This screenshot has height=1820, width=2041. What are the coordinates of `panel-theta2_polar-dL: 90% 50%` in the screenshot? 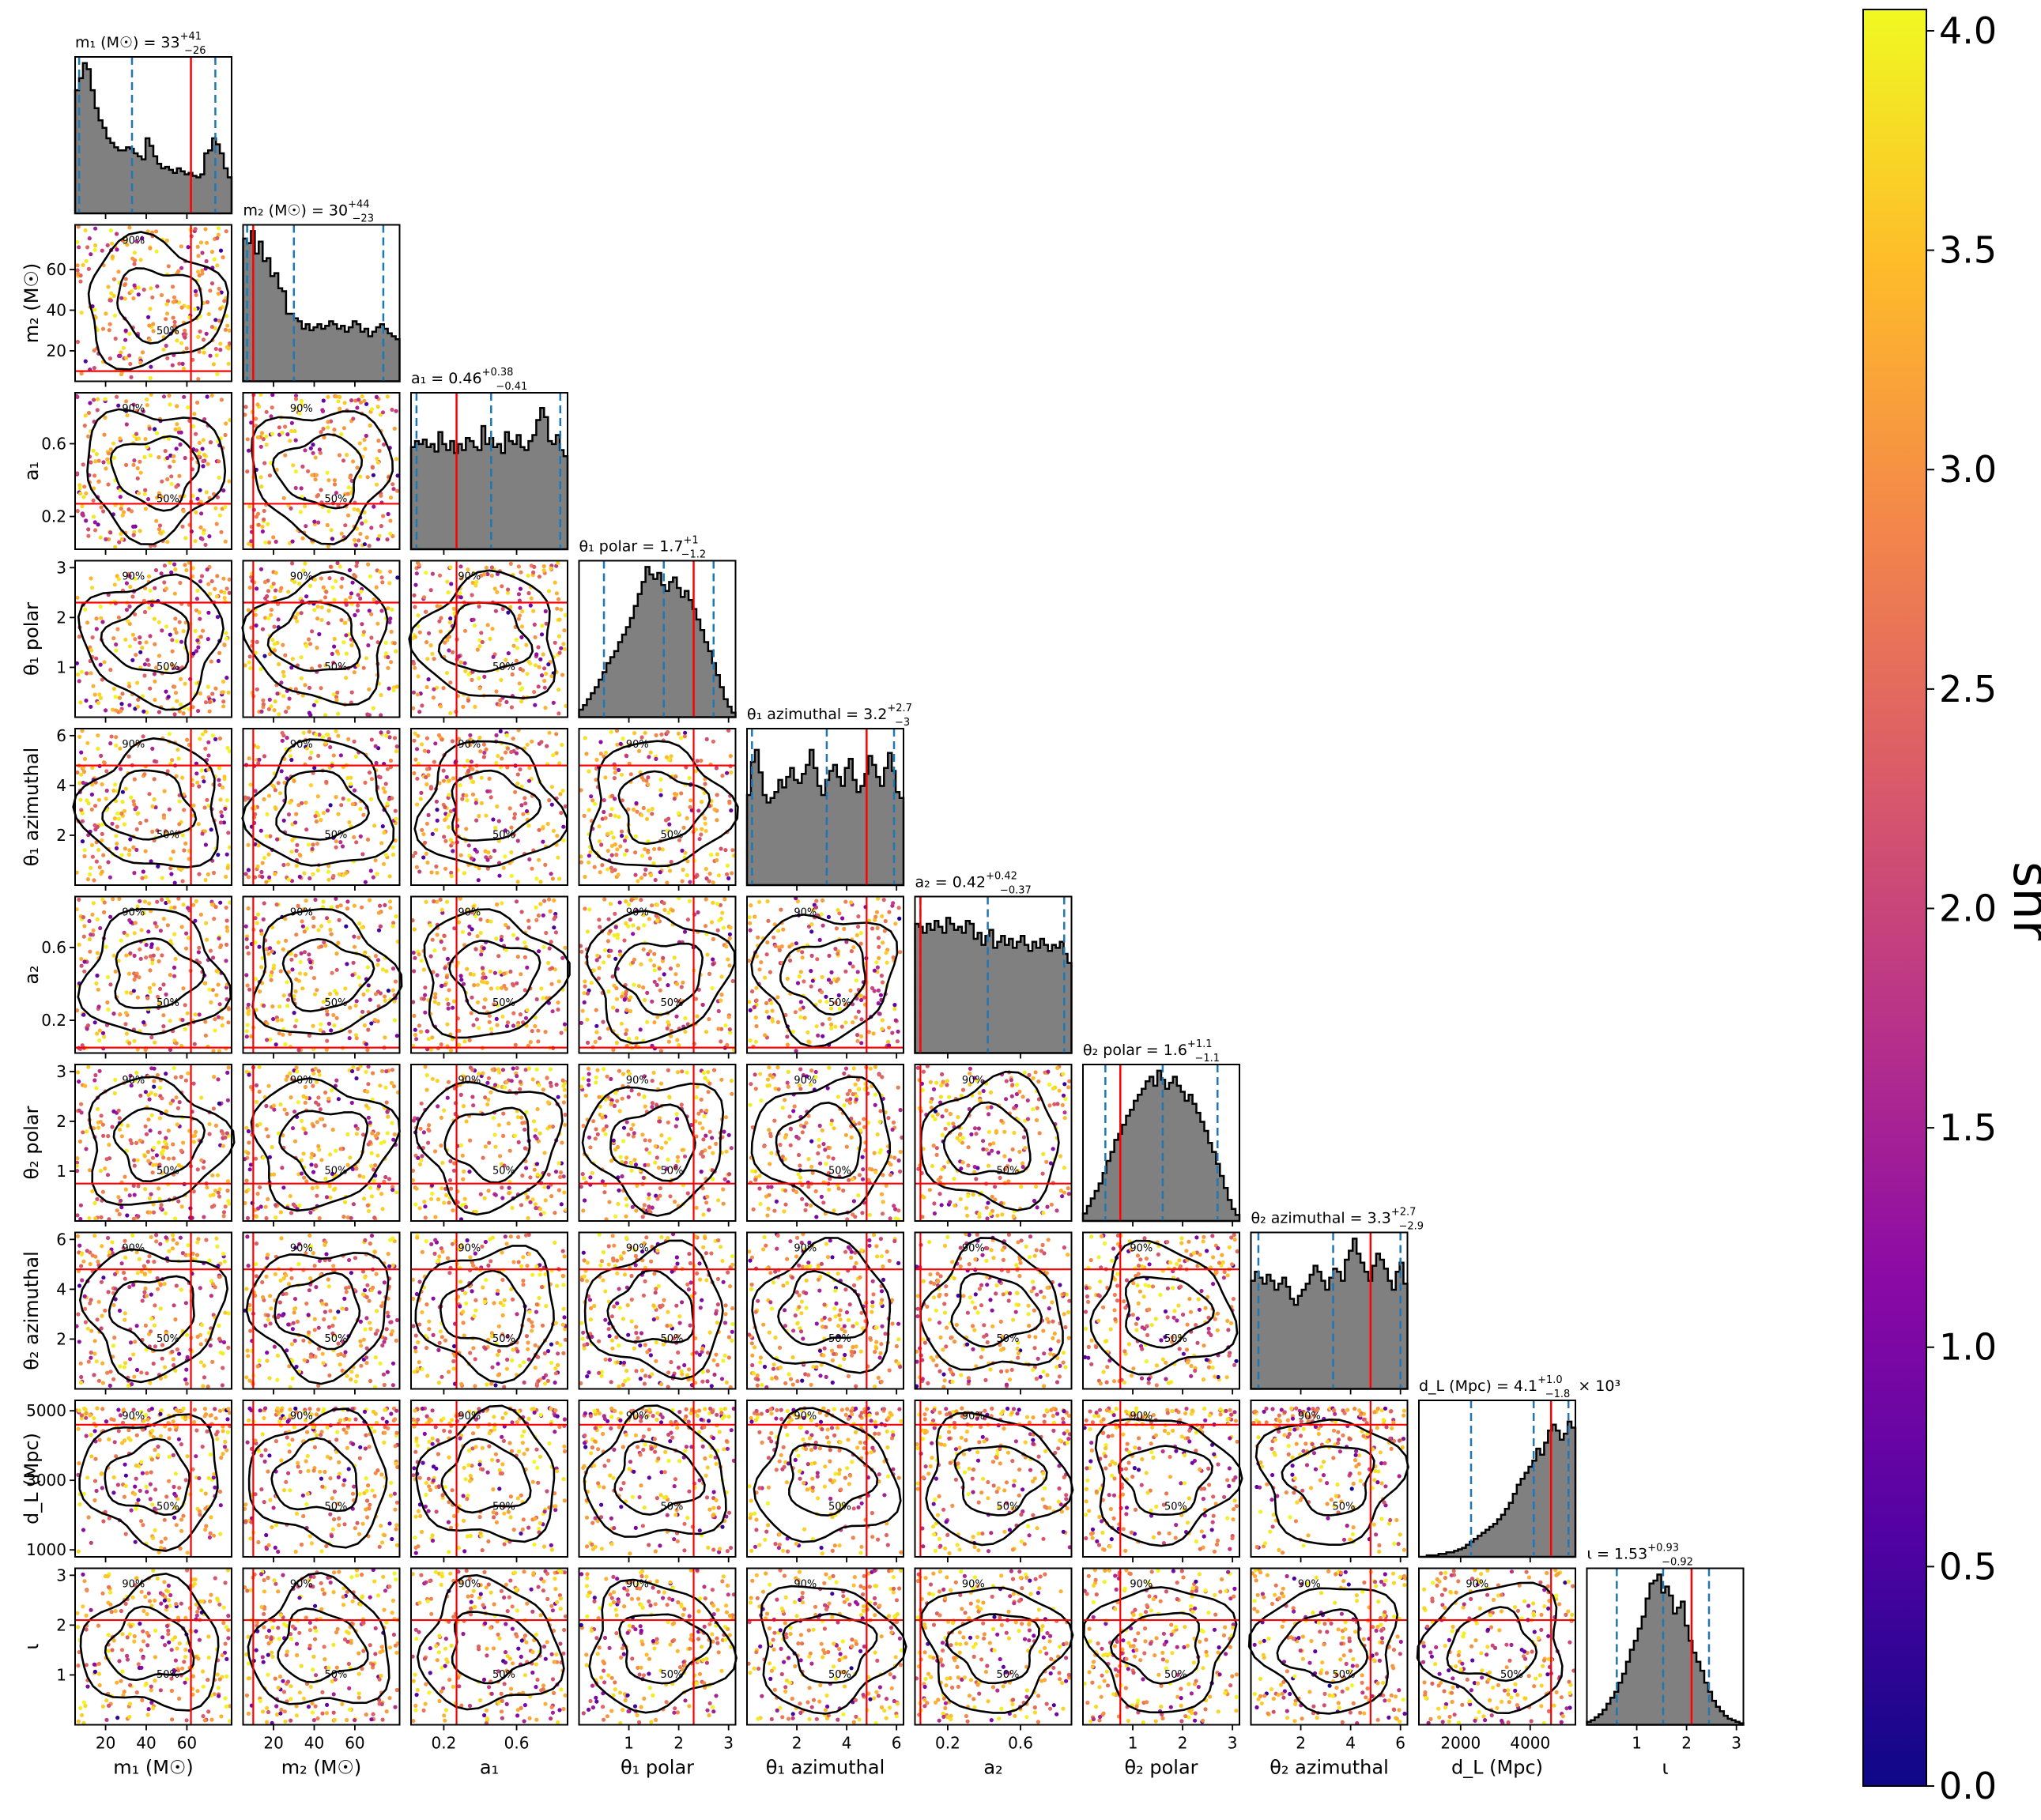 It's located at (1162, 1481).